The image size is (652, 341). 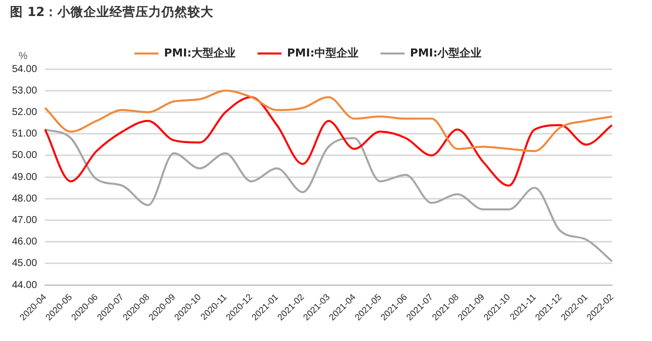 I want to click on legend-label: PMI:小型企业, so click(x=446, y=53).